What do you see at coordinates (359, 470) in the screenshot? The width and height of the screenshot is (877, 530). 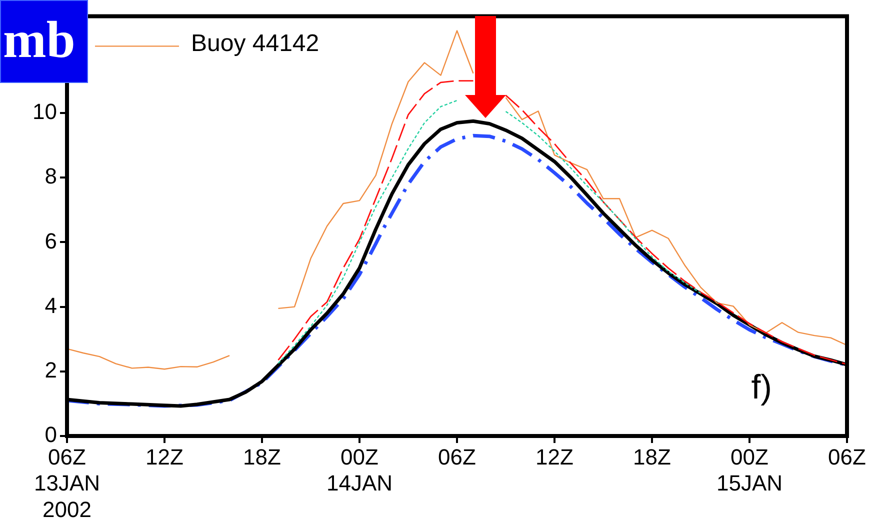 I see `x-tick-label: 00Z 14JAN` at bounding box center [359, 470].